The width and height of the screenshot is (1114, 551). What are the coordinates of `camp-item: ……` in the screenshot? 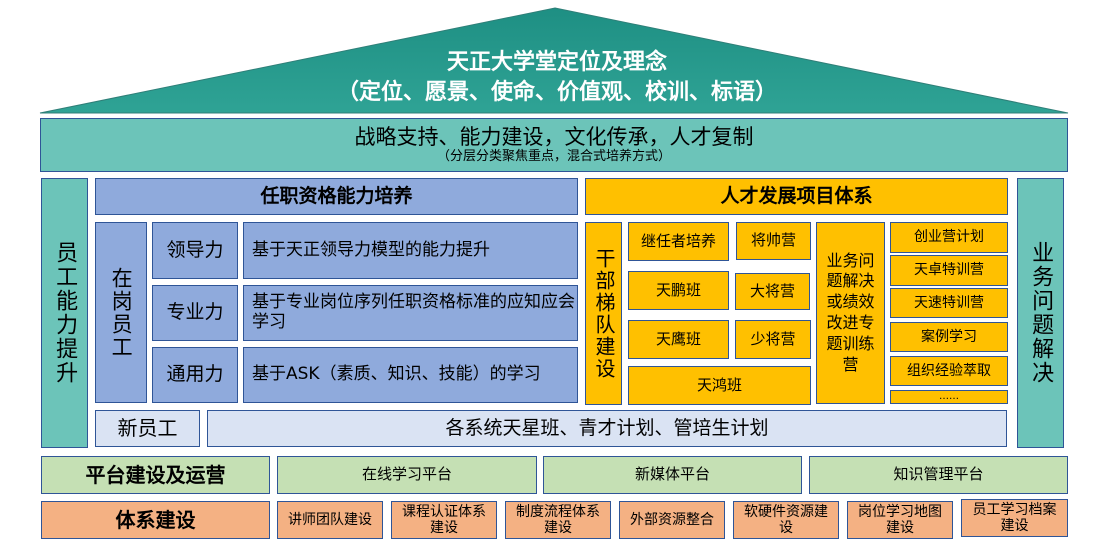 It's located at (949, 397).